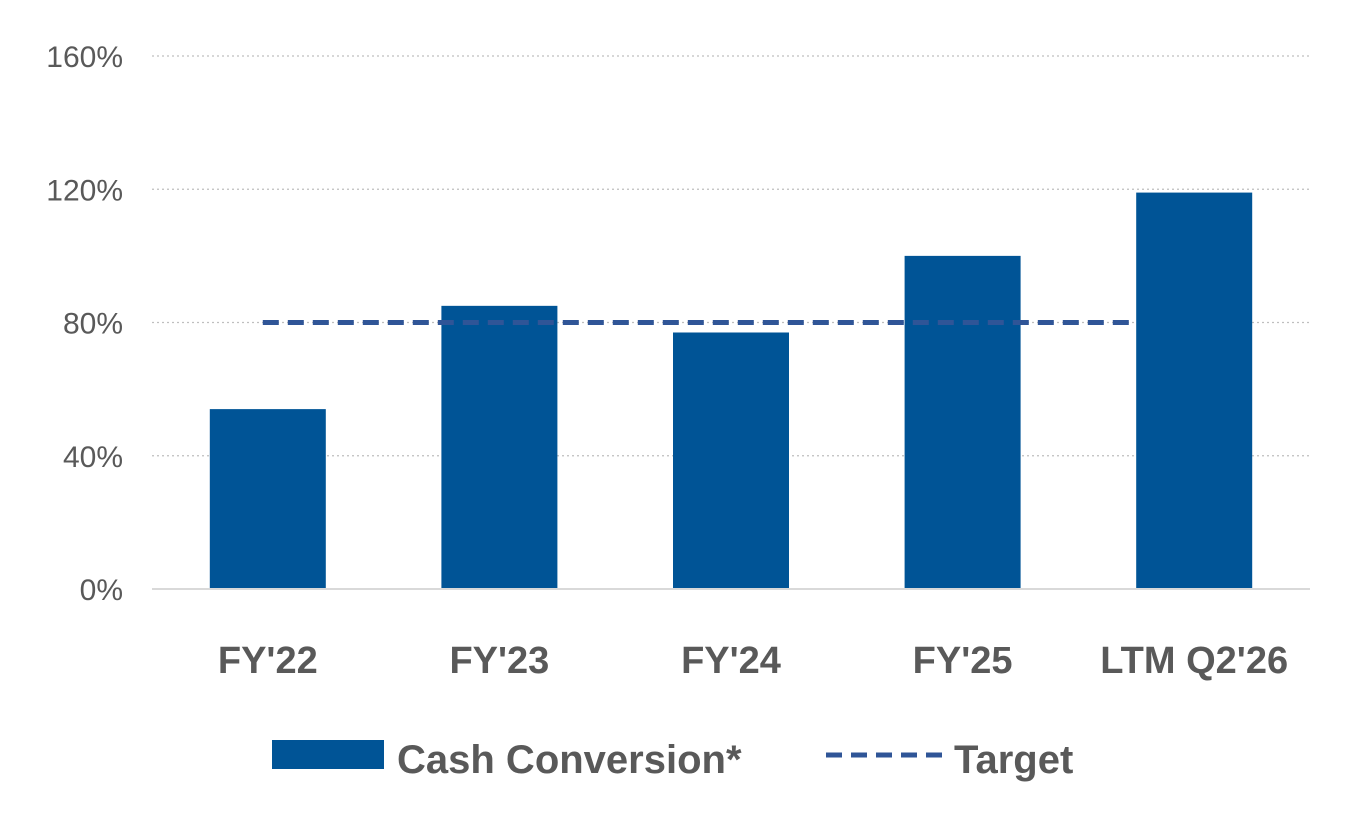 The height and width of the screenshot is (825, 1347). Describe the element at coordinates (499, 661) in the screenshot. I see `x-category-label: FY'23` at that location.